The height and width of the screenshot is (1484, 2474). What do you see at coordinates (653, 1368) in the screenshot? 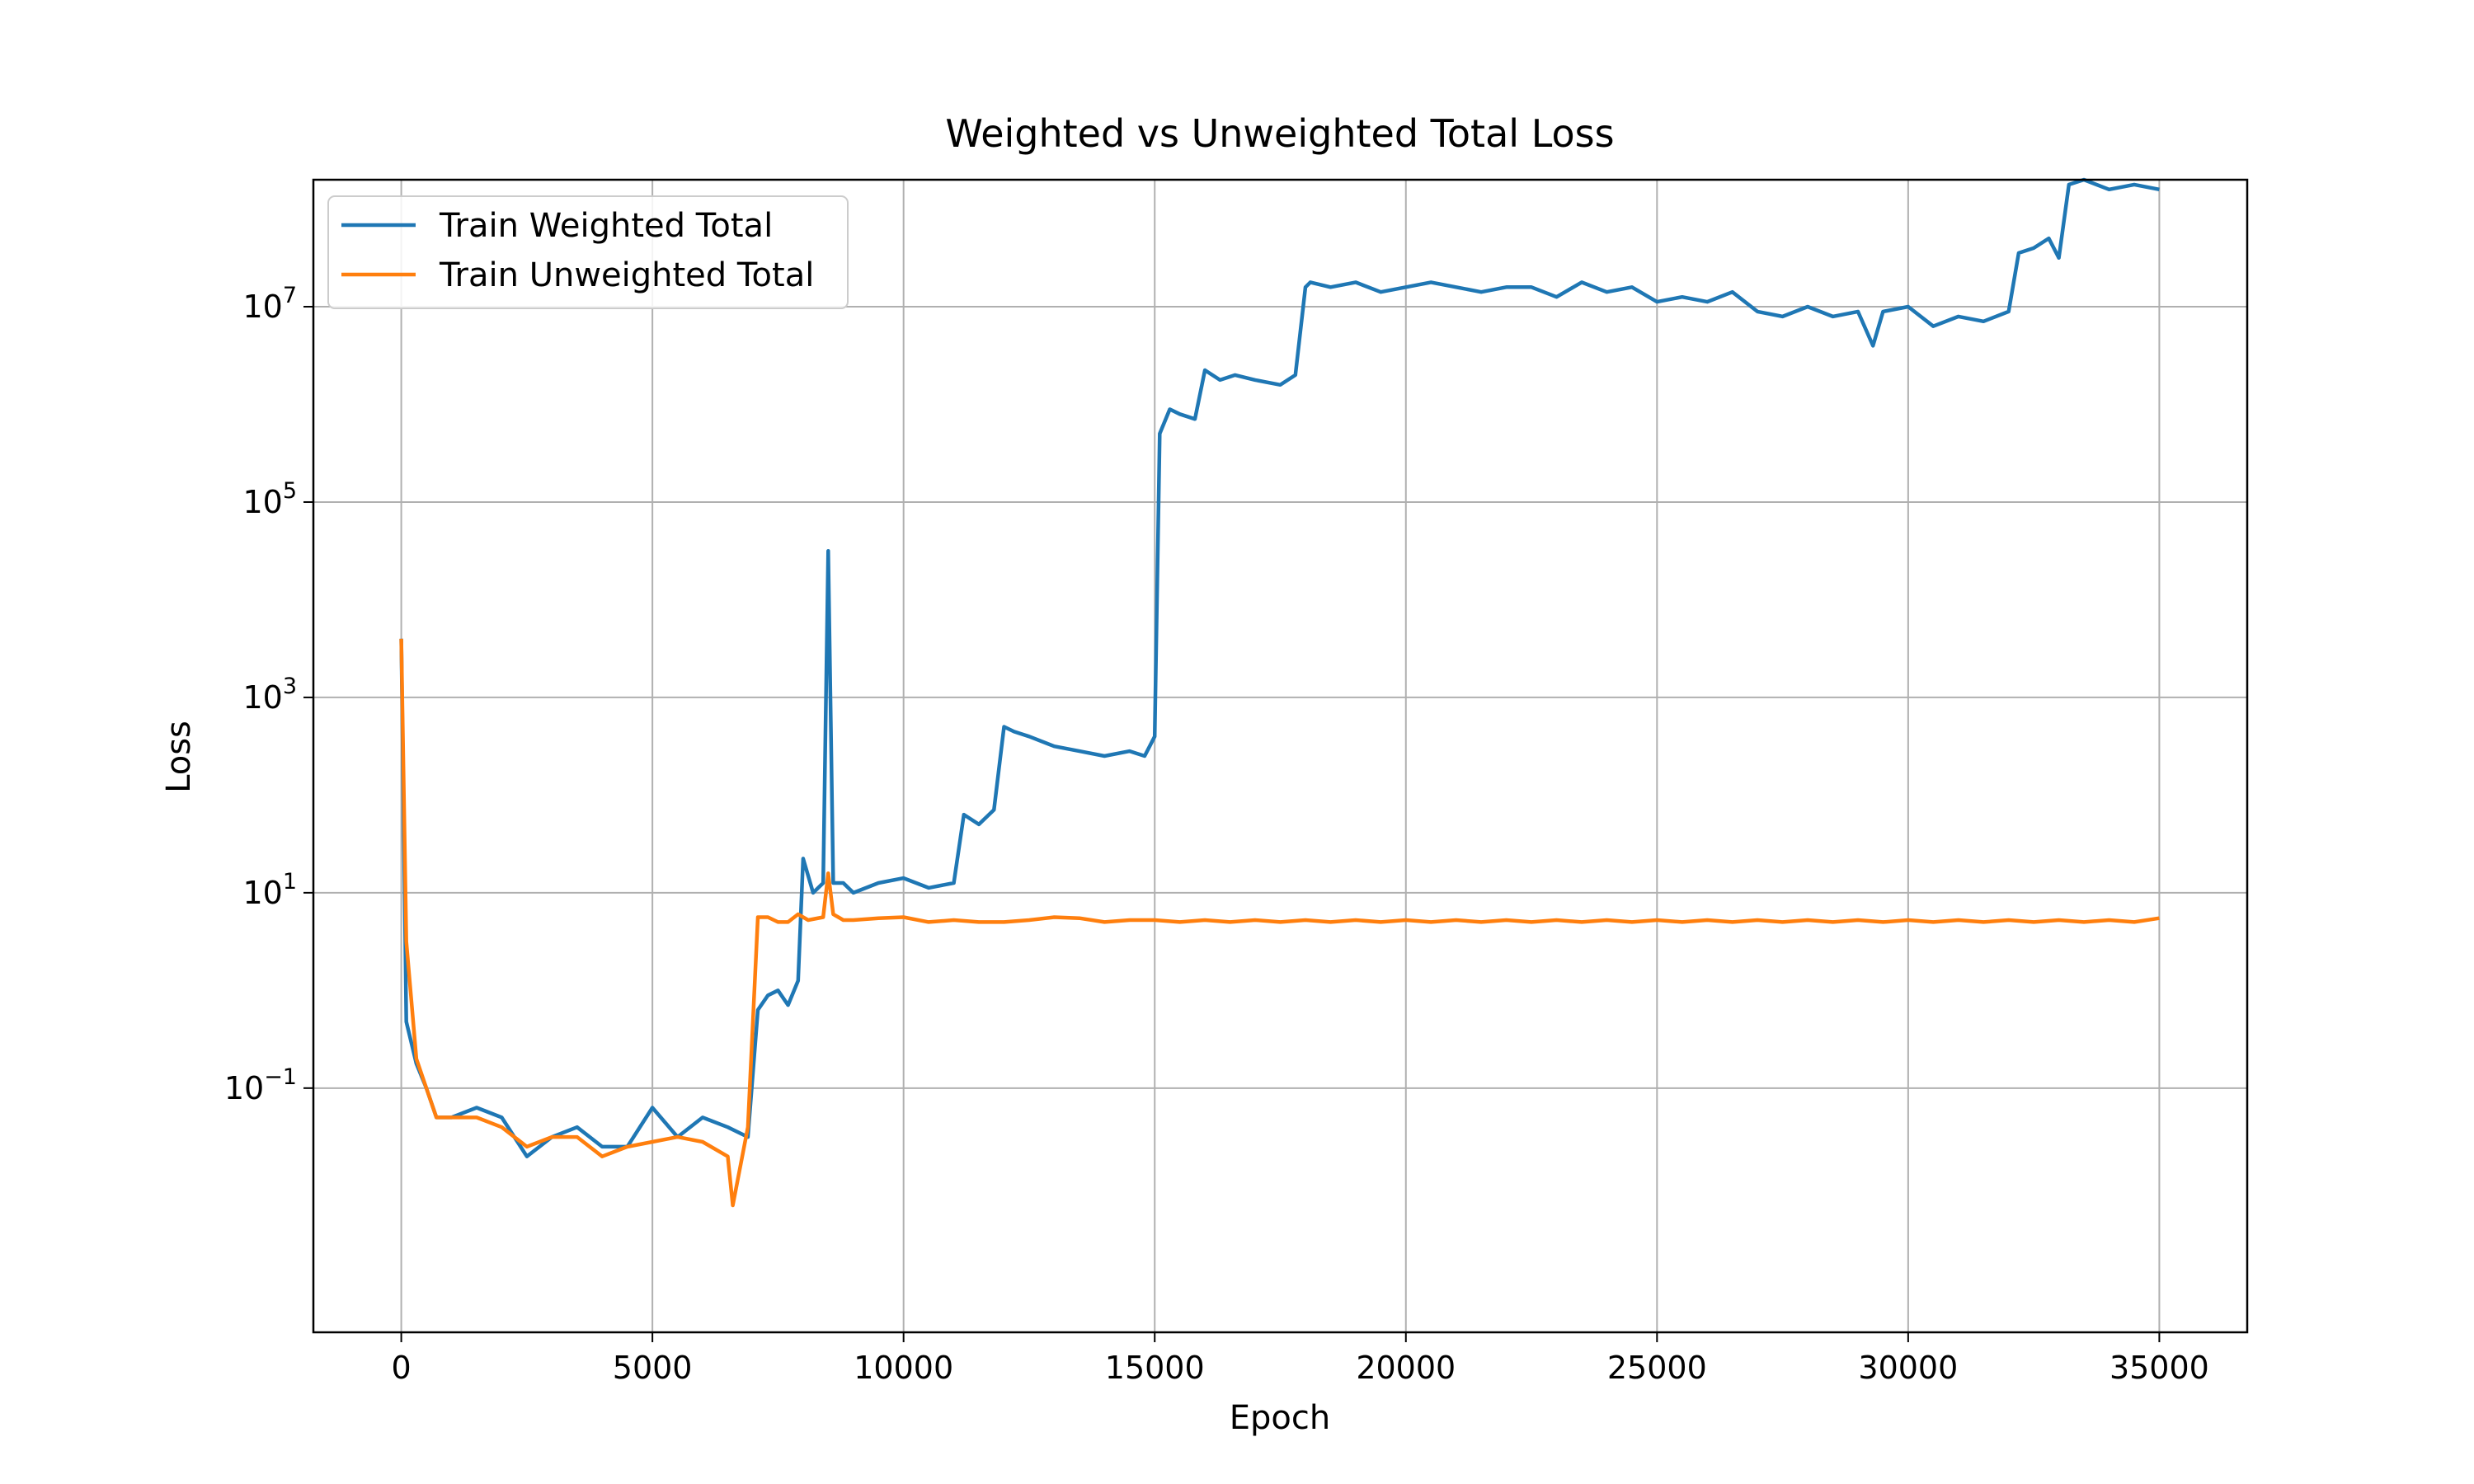
I see `x-tick-label: 5000` at bounding box center [653, 1368].